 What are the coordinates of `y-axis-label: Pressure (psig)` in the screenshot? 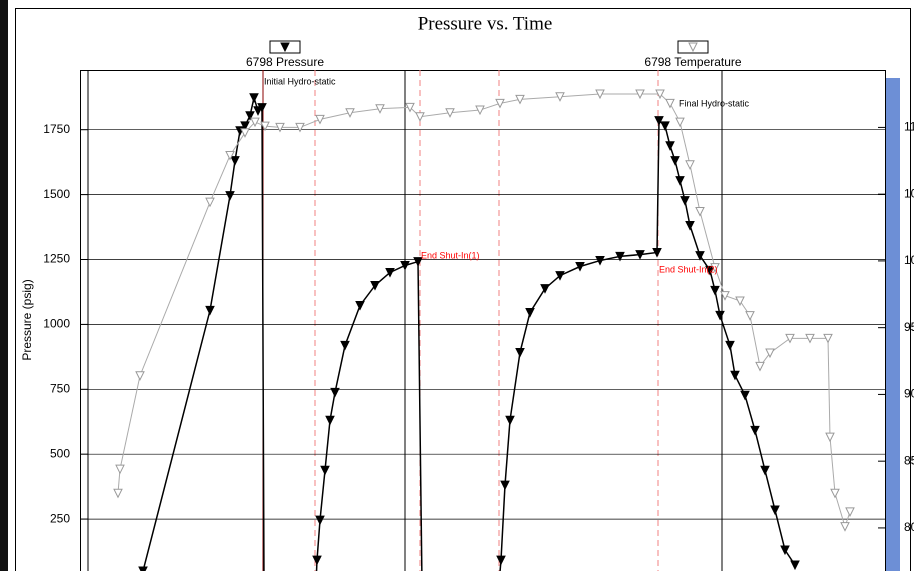 It's located at (27, 319).